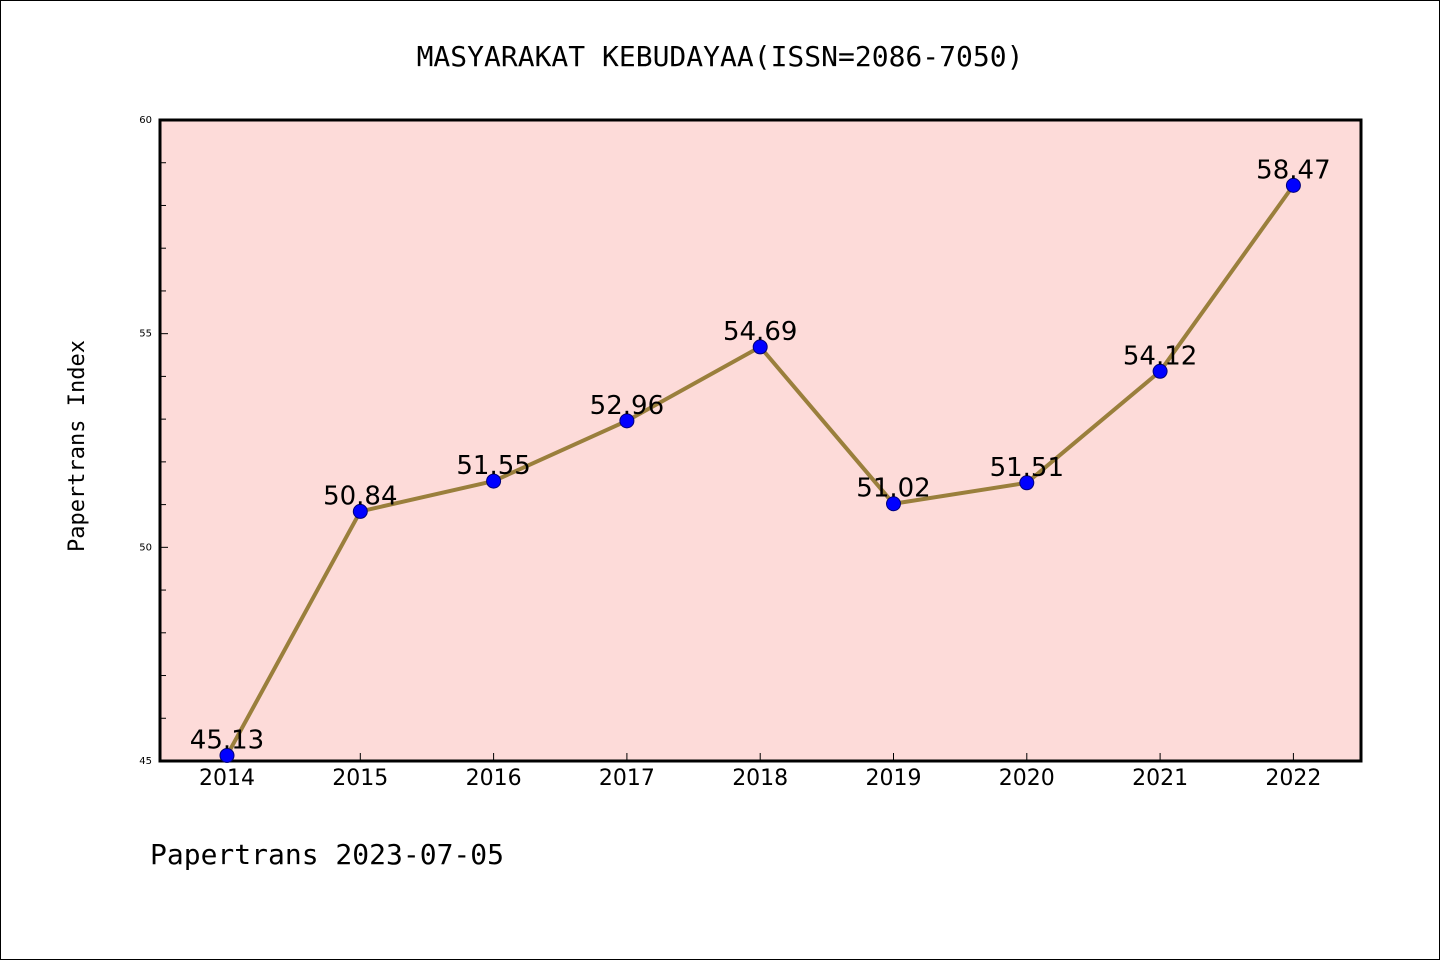 This screenshot has height=960, width=1440. I want to click on y-tick-label: 55, so click(145, 334).